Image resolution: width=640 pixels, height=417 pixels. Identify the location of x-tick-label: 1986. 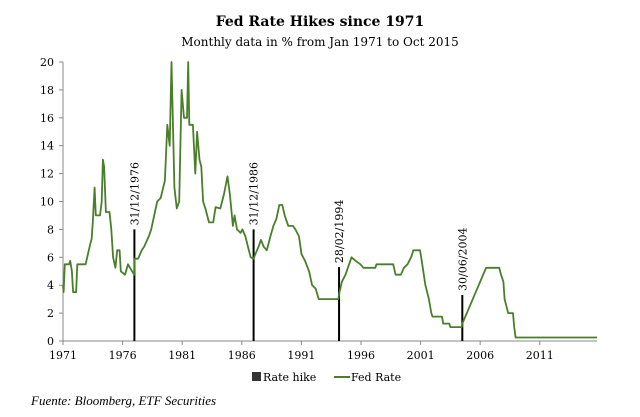
(242, 355).